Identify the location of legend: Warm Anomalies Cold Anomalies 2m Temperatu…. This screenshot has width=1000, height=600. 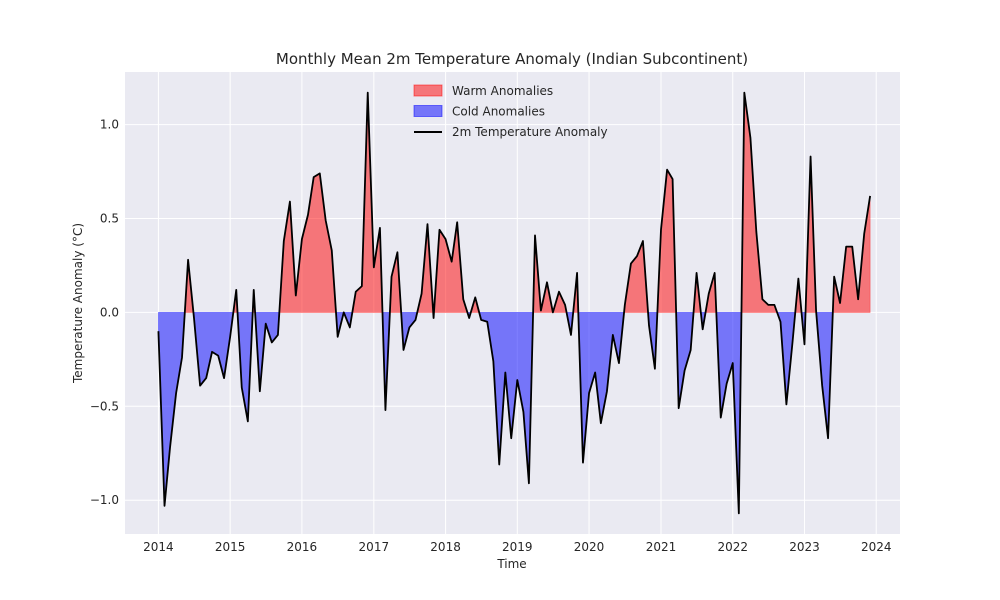
(510, 111).